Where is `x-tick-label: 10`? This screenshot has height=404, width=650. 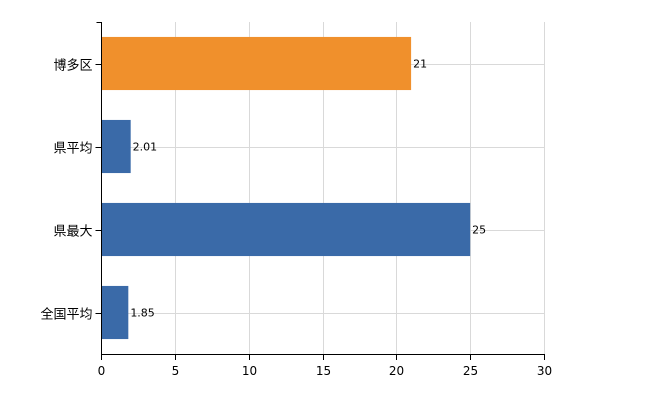
x-tick-label: 10 is located at coordinates (249, 371).